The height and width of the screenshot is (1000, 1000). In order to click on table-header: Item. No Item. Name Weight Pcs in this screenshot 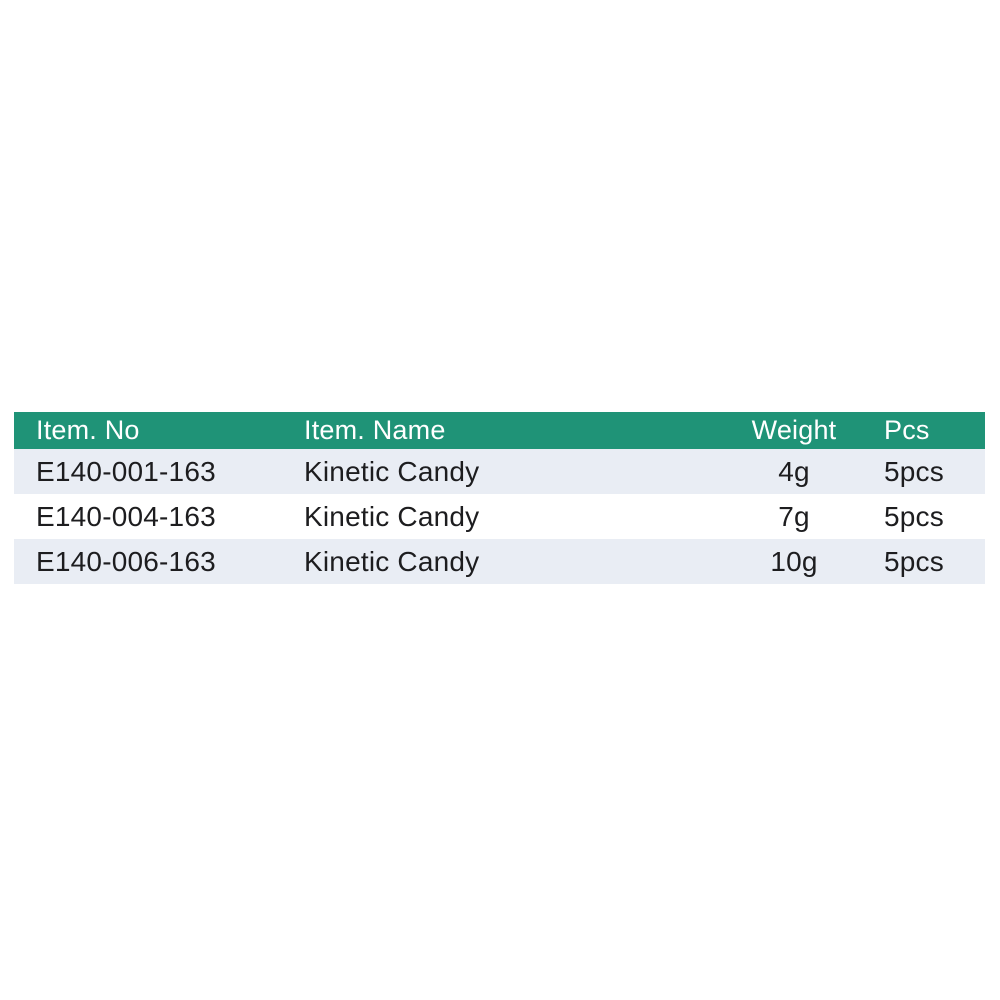, I will do `click(499, 430)`.